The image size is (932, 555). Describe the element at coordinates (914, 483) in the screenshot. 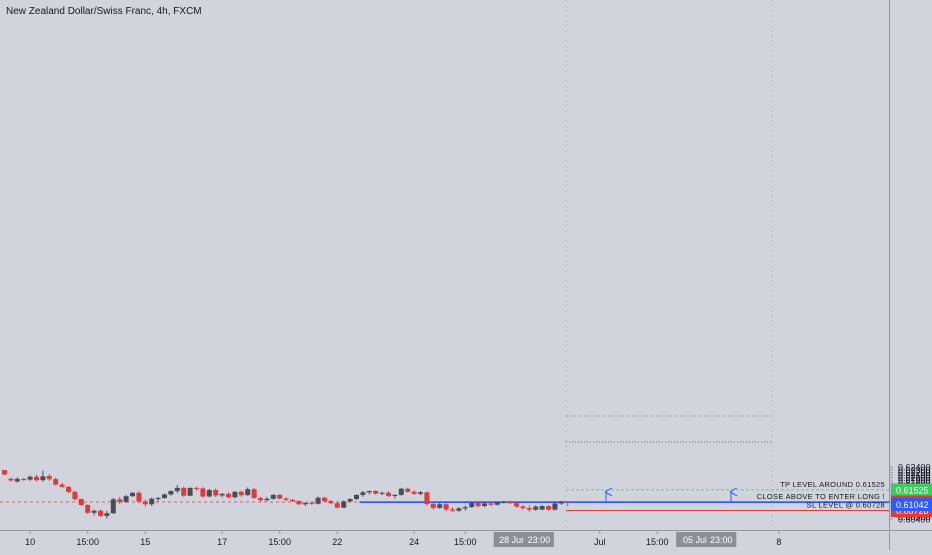

I see `y-tick-label: 0.61800` at that location.